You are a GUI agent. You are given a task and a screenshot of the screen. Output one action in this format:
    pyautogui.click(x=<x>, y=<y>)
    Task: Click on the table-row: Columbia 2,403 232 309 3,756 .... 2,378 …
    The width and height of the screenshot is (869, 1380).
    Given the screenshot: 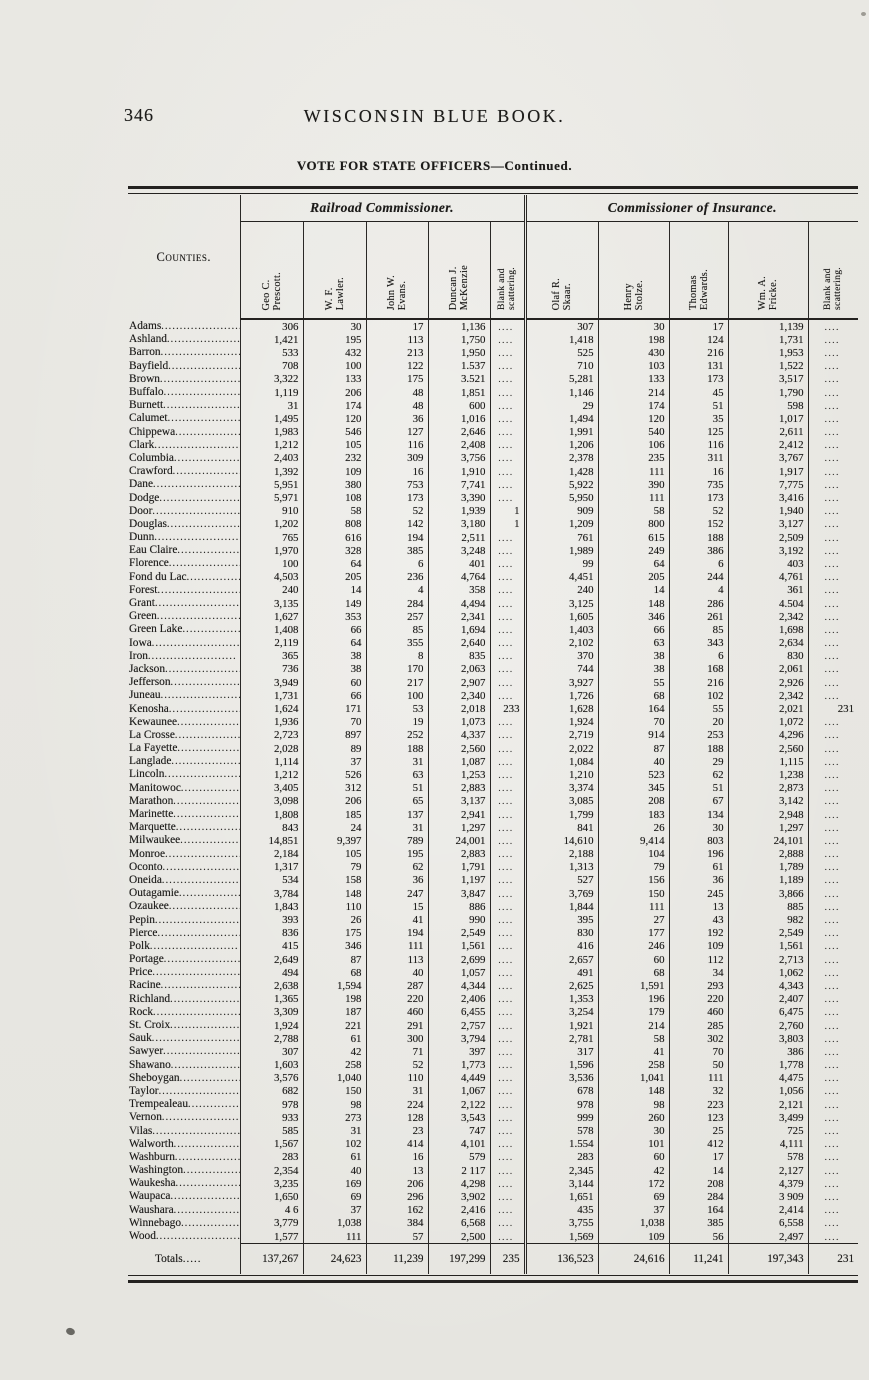 What is the action you would take?
    pyautogui.click(x=493, y=458)
    